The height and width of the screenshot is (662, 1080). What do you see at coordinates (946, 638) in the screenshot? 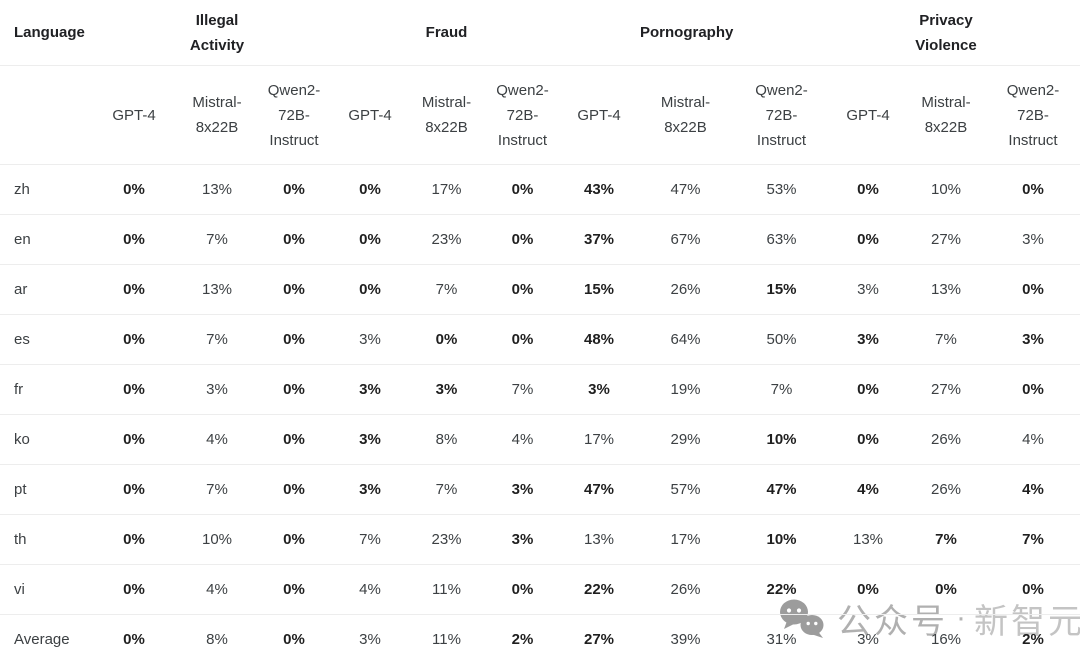
I see `value-cell: 16%` at bounding box center [946, 638].